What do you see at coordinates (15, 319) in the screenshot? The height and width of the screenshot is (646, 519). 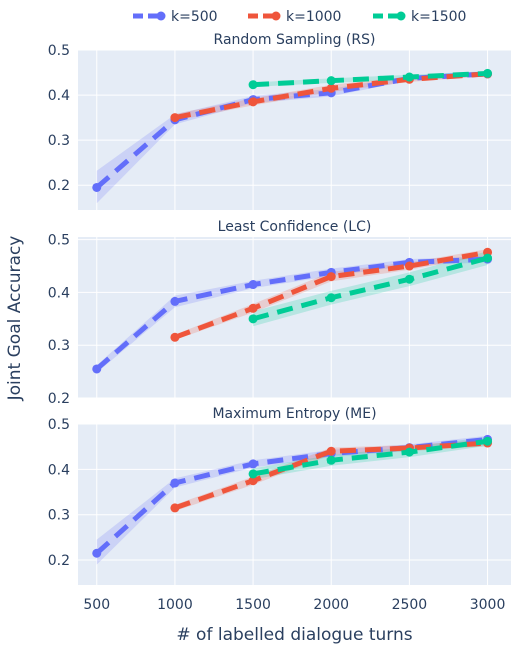 I see `y-axis-label: Joint Goal Accuracy` at bounding box center [15, 319].